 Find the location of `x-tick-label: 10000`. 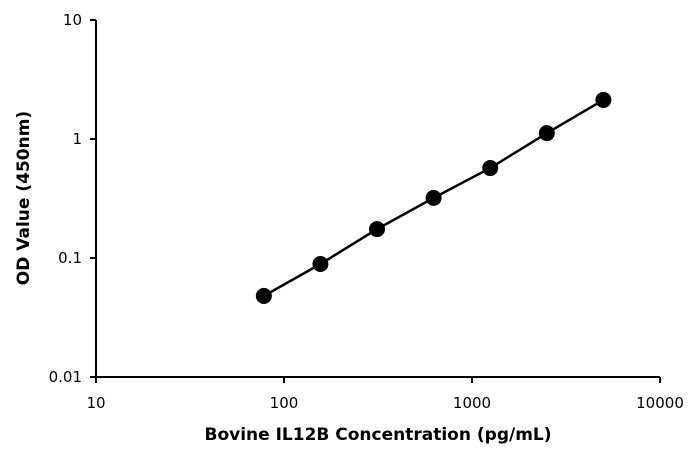

x-tick-label: 10000 is located at coordinates (660, 403).